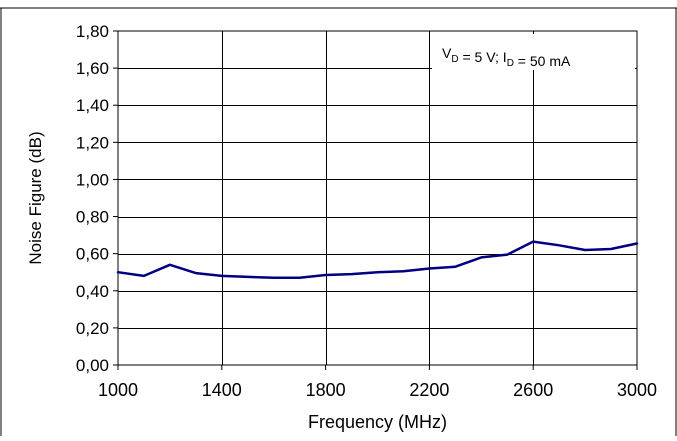  I want to click on series-layer, so click(377, 260).